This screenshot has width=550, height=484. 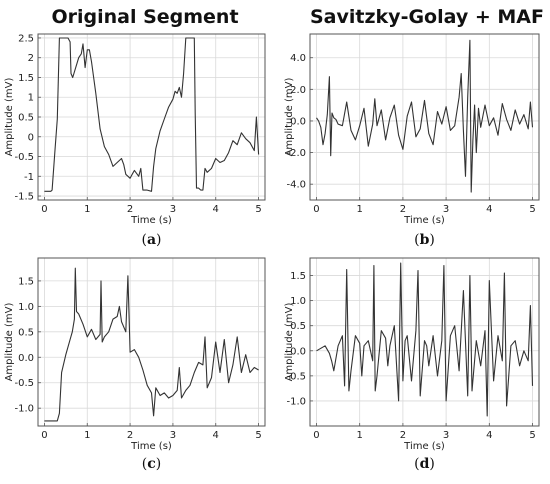 What do you see at coordinates (151, 240) in the screenshot?
I see `panel-caption-a: (a)` at bounding box center [151, 240].